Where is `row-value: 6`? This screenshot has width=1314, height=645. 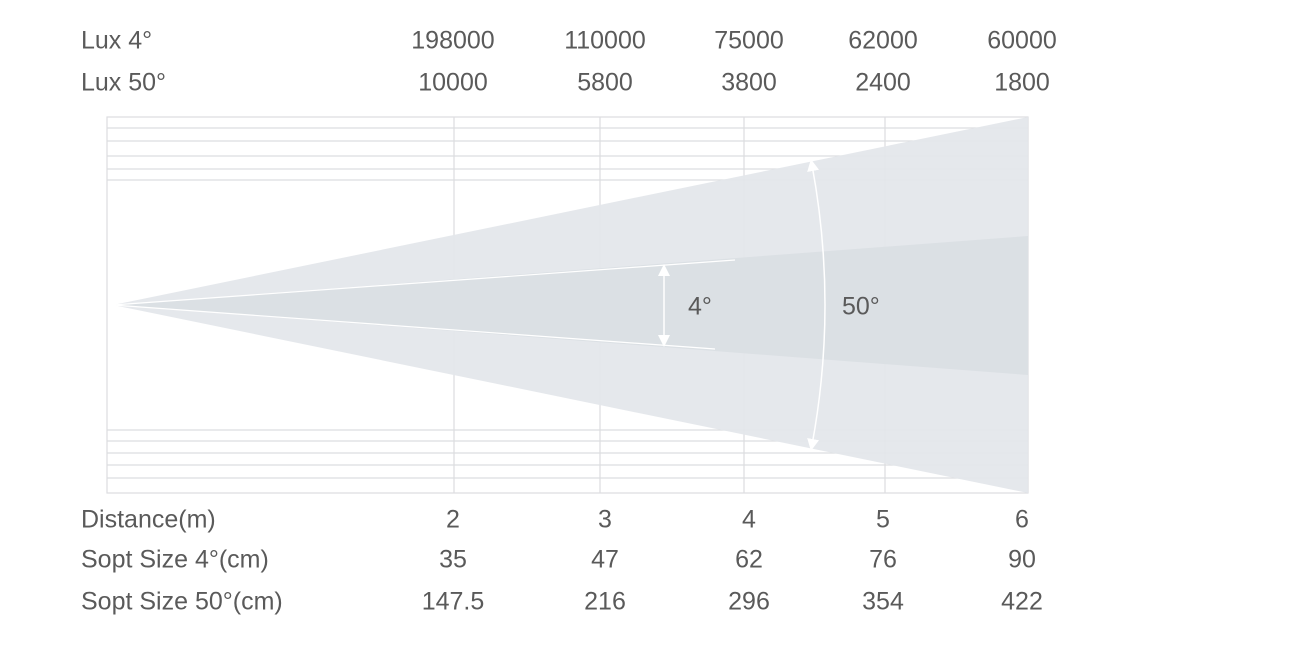 row-value: 6 is located at coordinates (1022, 520).